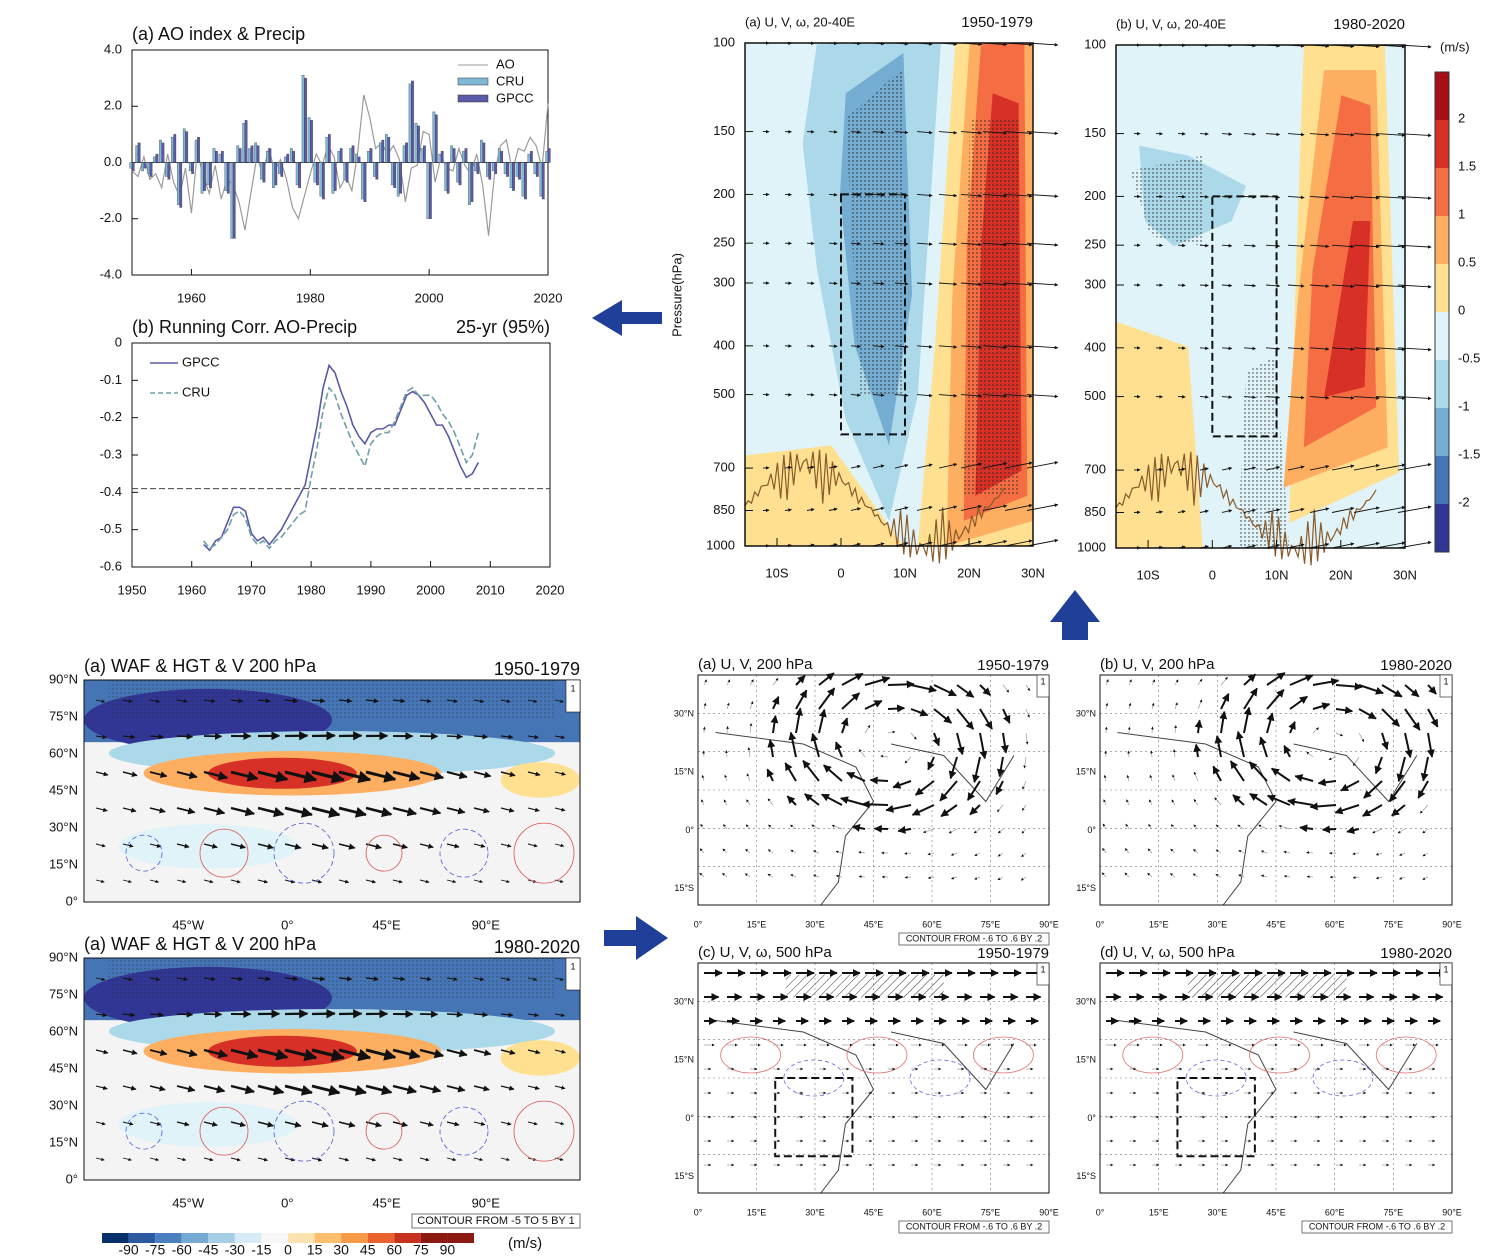 The image size is (1502, 1260). I want to click on x-tick-label: 30N, so click(1405, 574).